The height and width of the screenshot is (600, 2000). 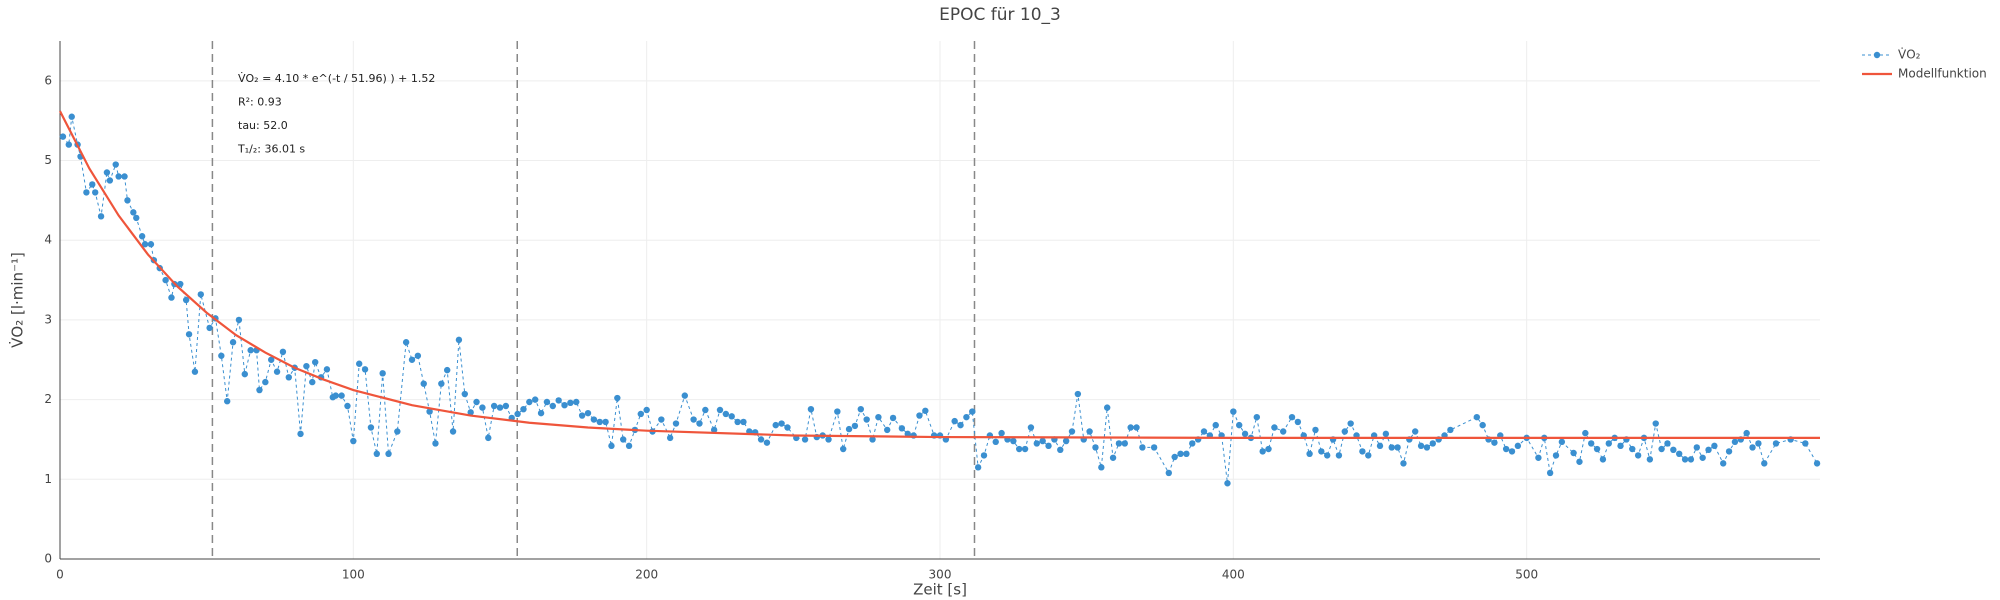 I want to click on legend-label: V̇O₂, so click(x=1909, y=54).